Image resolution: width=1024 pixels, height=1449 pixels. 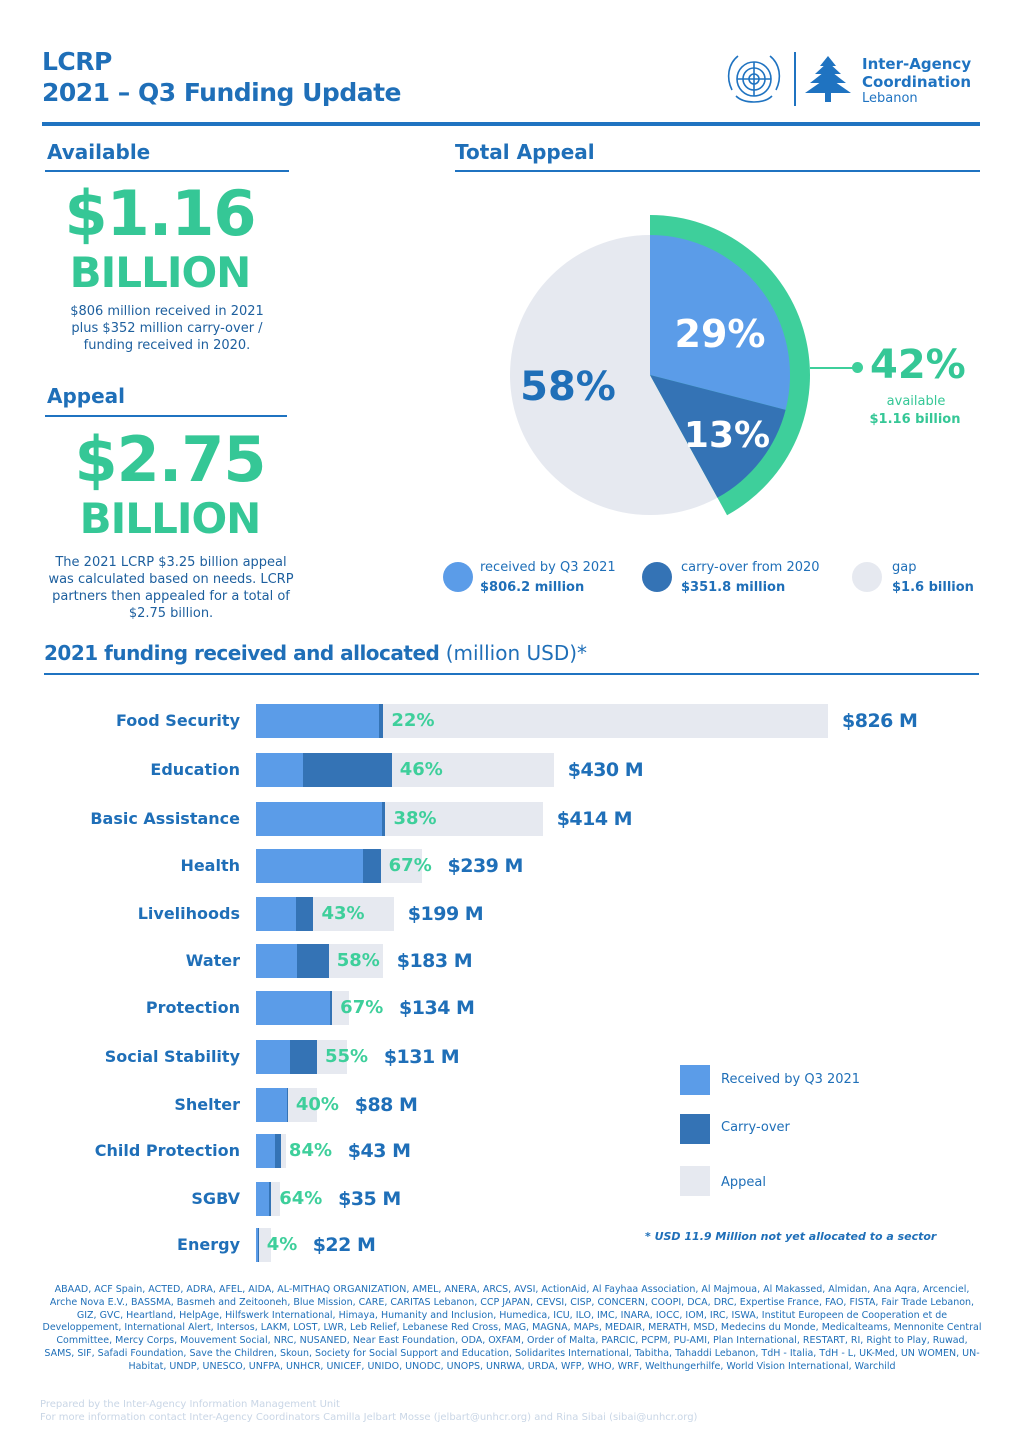 What do you see at coordinates (282, 1244) in the screenshot?
I see `bar-percent-label: 4%` at bounding box center [282, 1244].